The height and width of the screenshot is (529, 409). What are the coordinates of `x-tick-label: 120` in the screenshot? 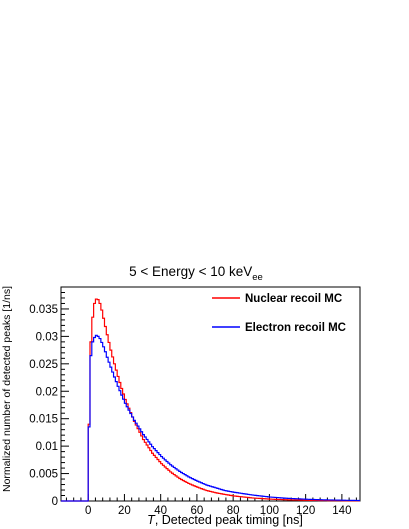 It's located at (305, 511).